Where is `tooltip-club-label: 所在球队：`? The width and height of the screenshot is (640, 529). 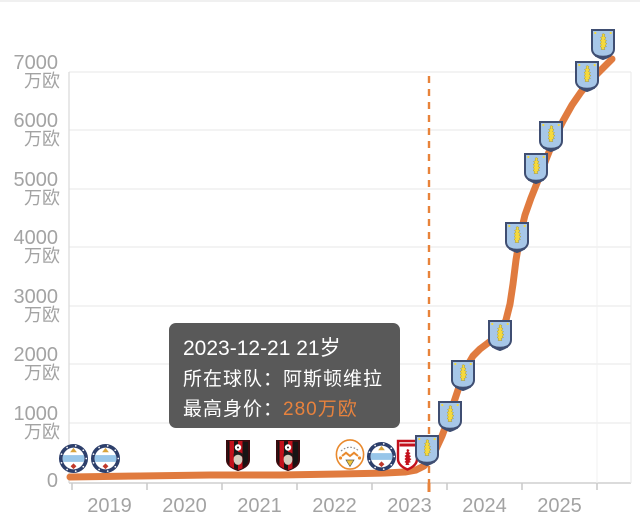
tooltip-club-label: 所在球队： is located at coordinates (233, 379).